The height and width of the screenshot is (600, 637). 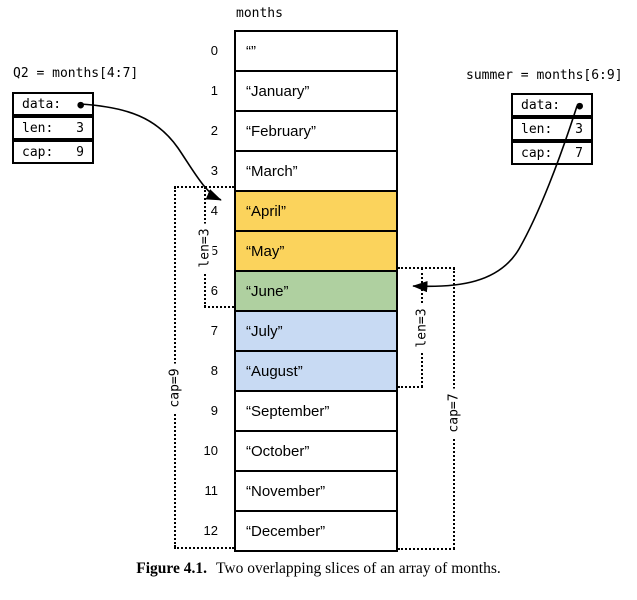 I want to click on array-row: 8 “August”, so click(x=284, y=371).